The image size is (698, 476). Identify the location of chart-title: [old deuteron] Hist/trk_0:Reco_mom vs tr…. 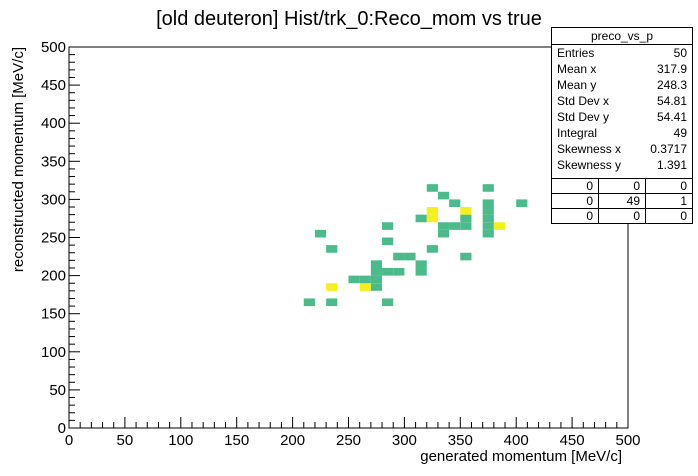
(349, 19).